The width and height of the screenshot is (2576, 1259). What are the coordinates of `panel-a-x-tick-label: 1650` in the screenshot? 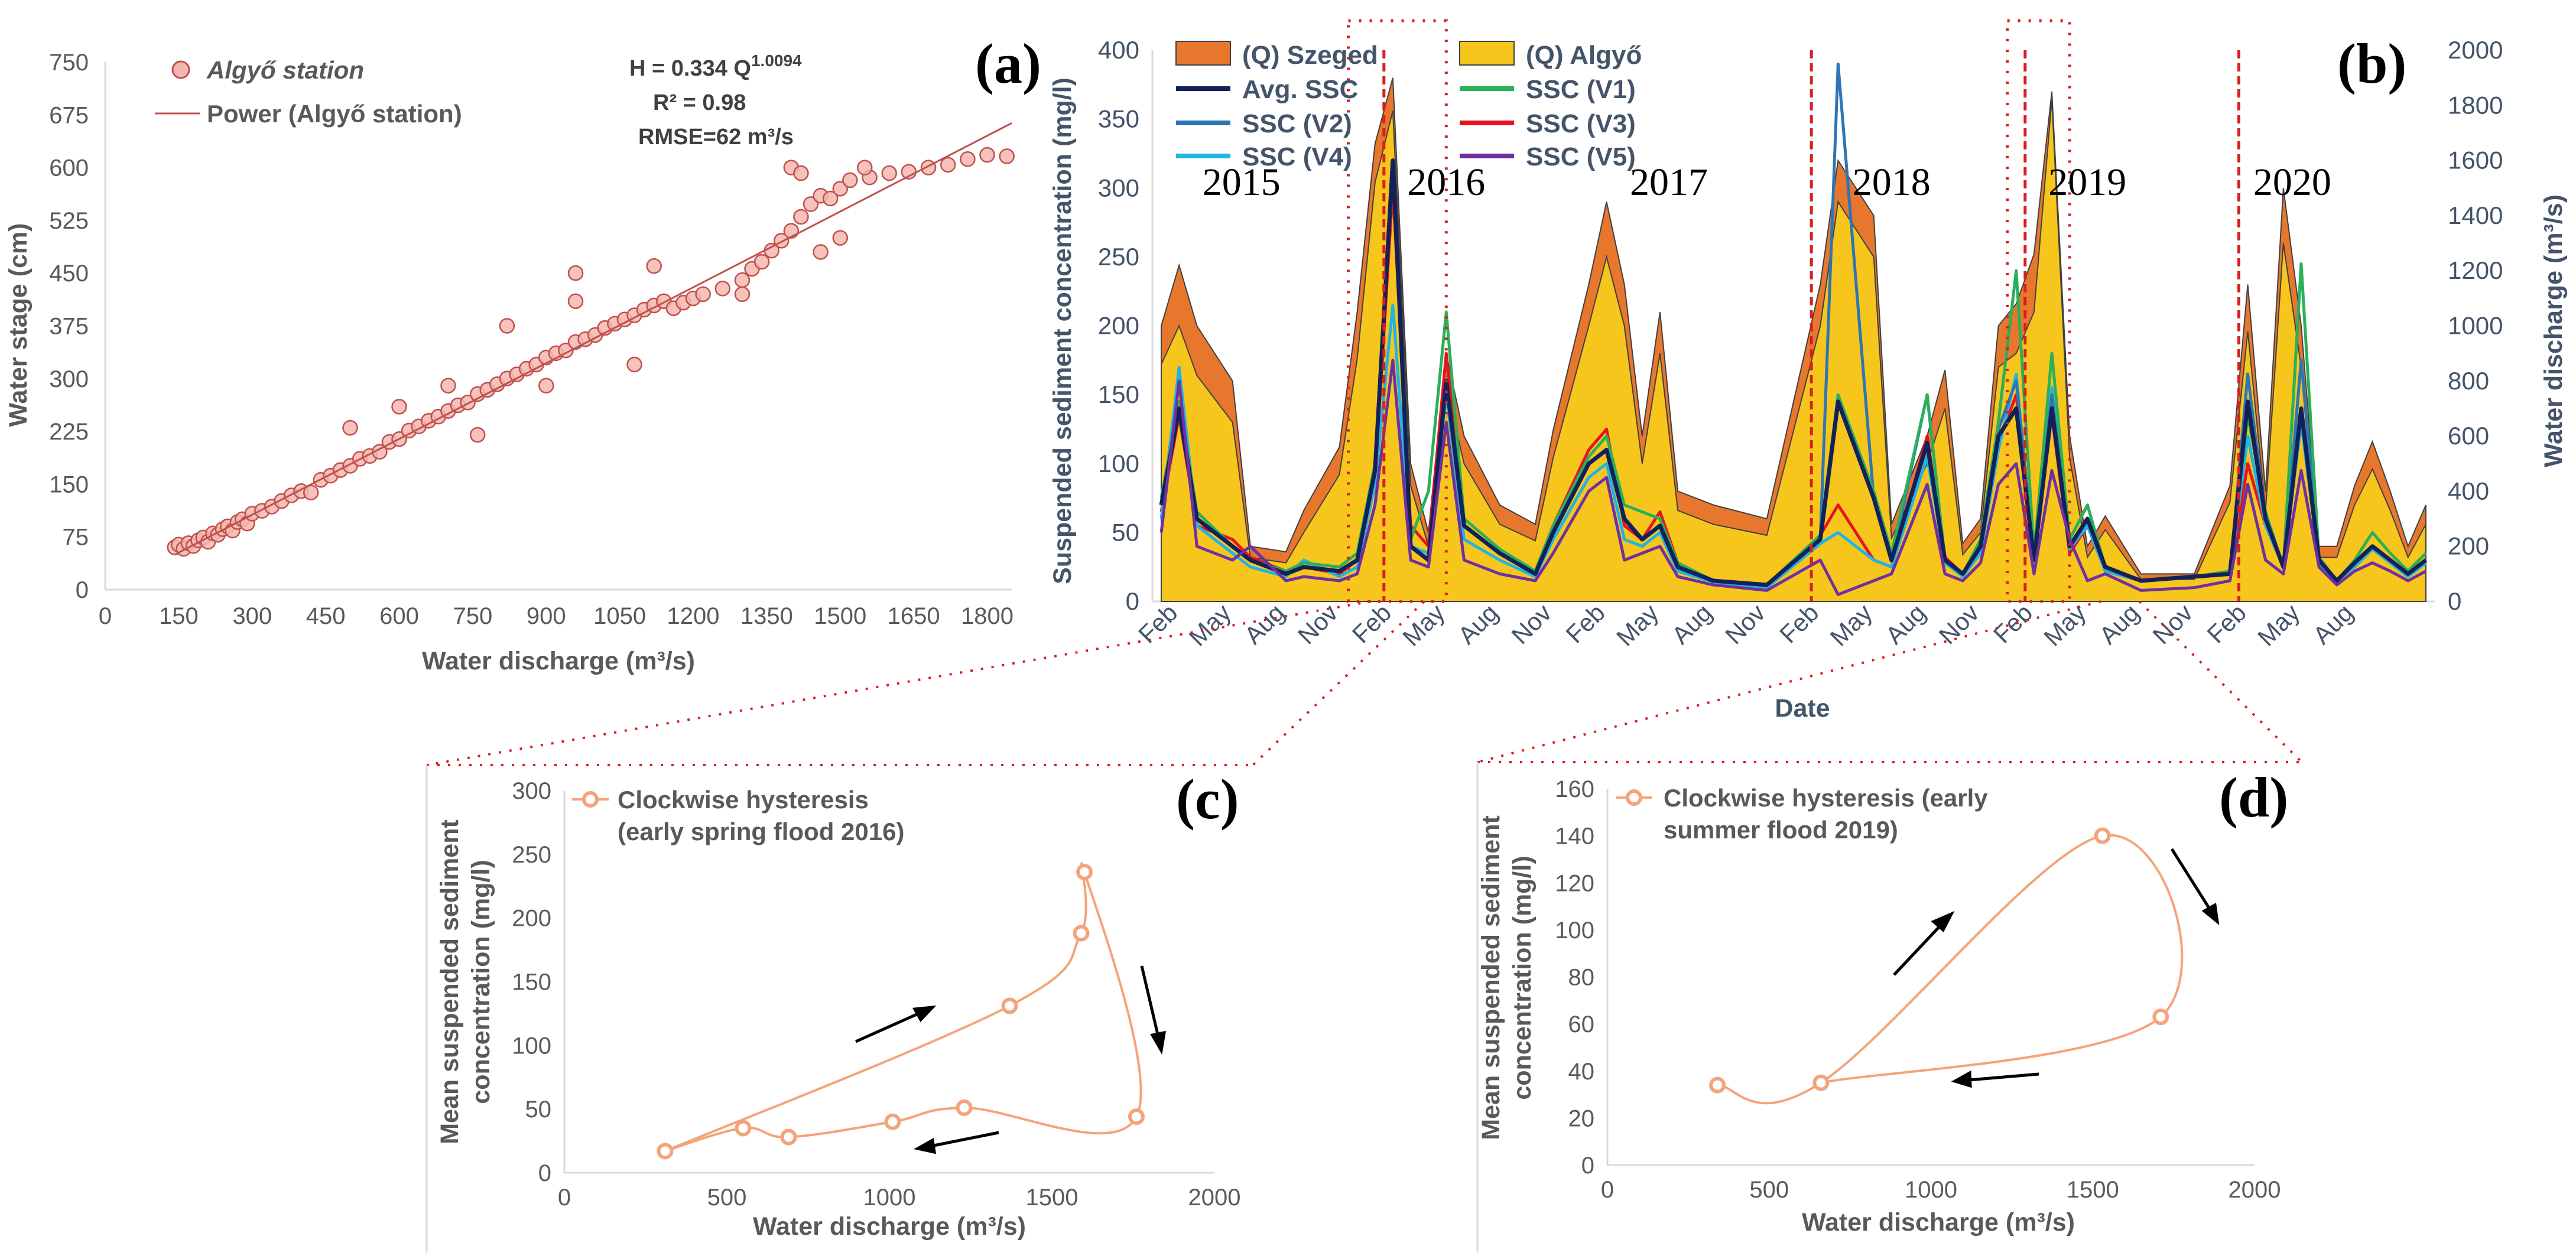 It's located at (914, 616).